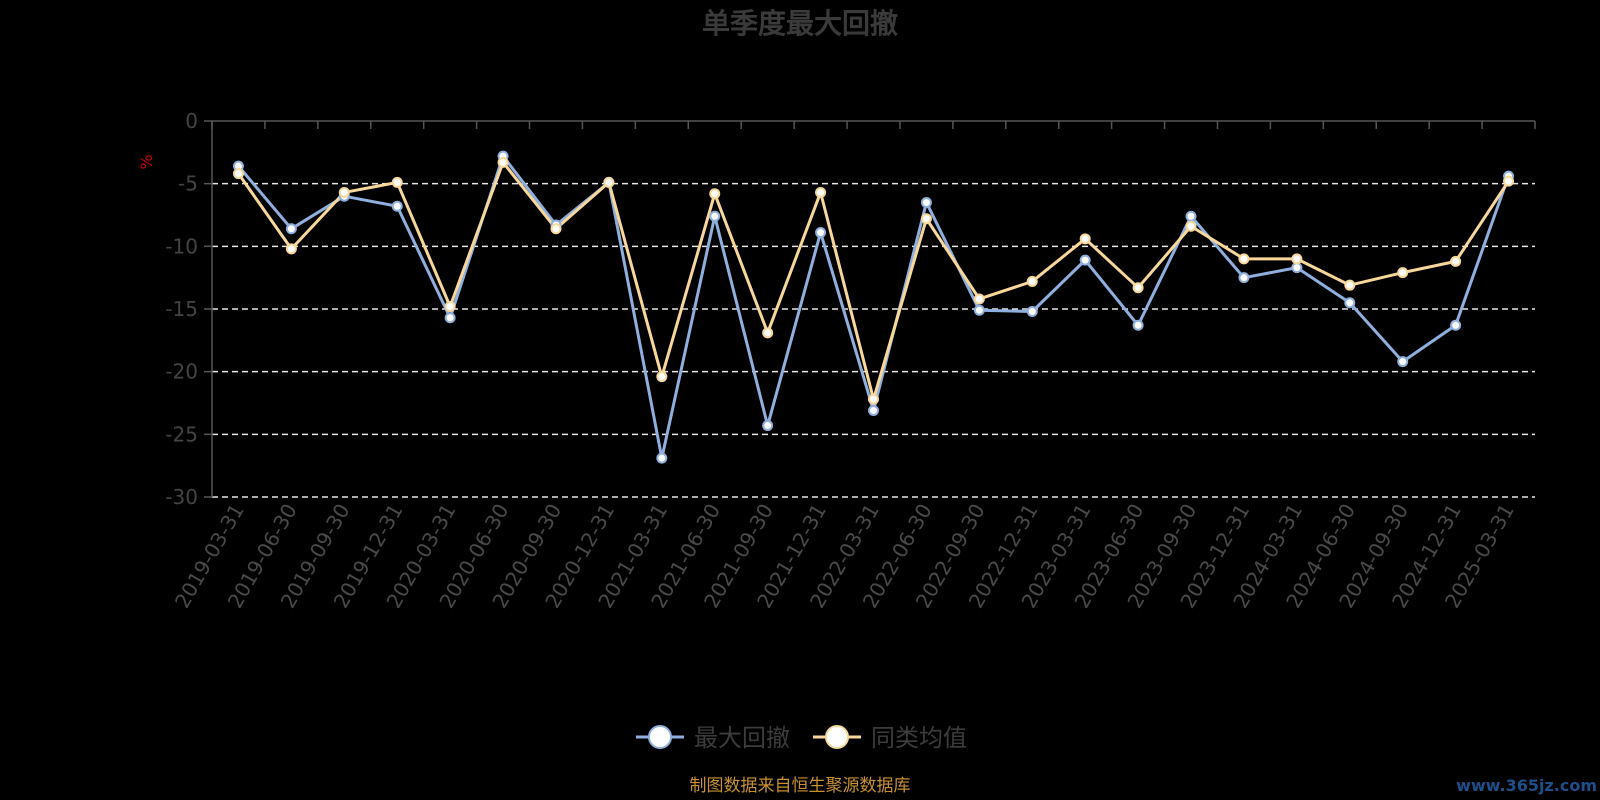 The width and height of the screenshot is (1600, 800). Describe the element at coordinates (800, 786) in the screenshot. I see `source-note: 制图数据来自恒生聚源数据库` at that location.